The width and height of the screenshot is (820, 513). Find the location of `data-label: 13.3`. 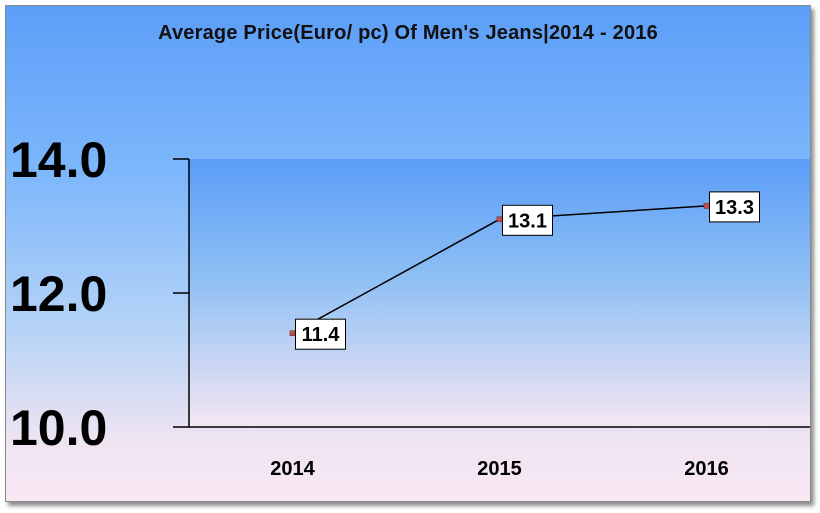

data-label: 13.3 is located at coordinates (734, 207).